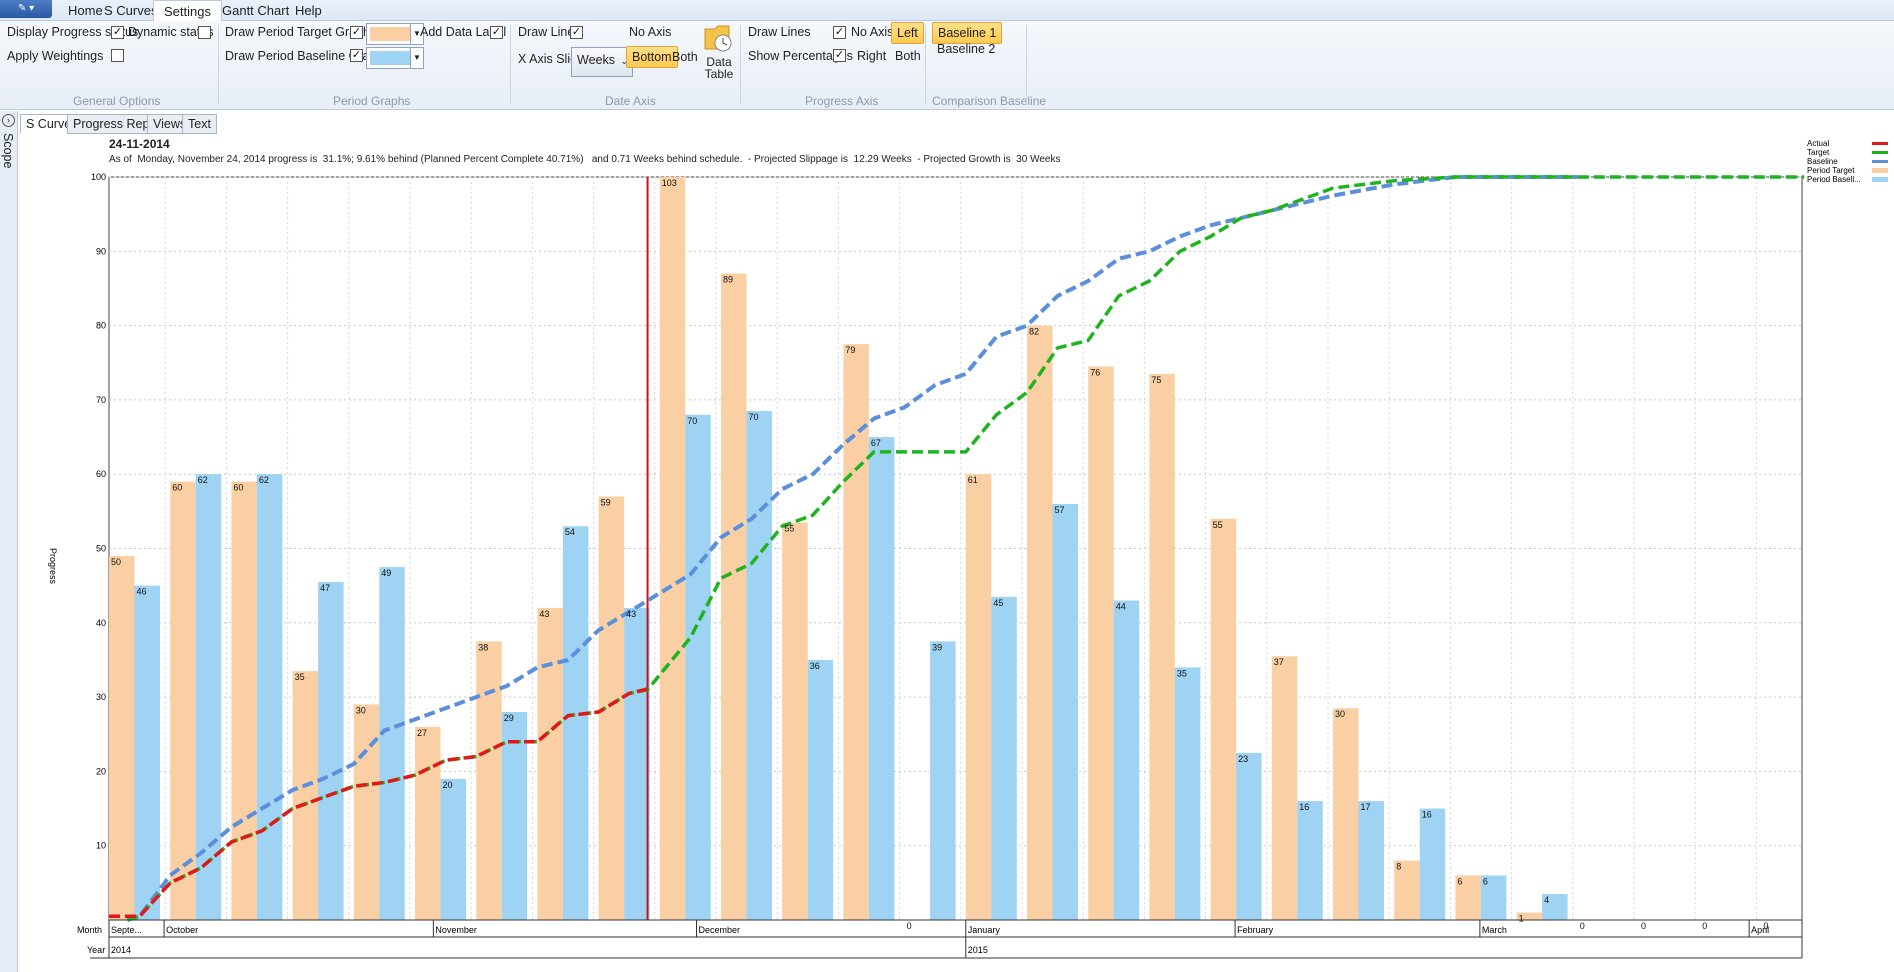 The image size is (1894, 972). What do you see at coordinates (356, 55) in the screenshot?
I see `draw-period-baseline-checkbox: ✓` at bounding box center [356, 55].